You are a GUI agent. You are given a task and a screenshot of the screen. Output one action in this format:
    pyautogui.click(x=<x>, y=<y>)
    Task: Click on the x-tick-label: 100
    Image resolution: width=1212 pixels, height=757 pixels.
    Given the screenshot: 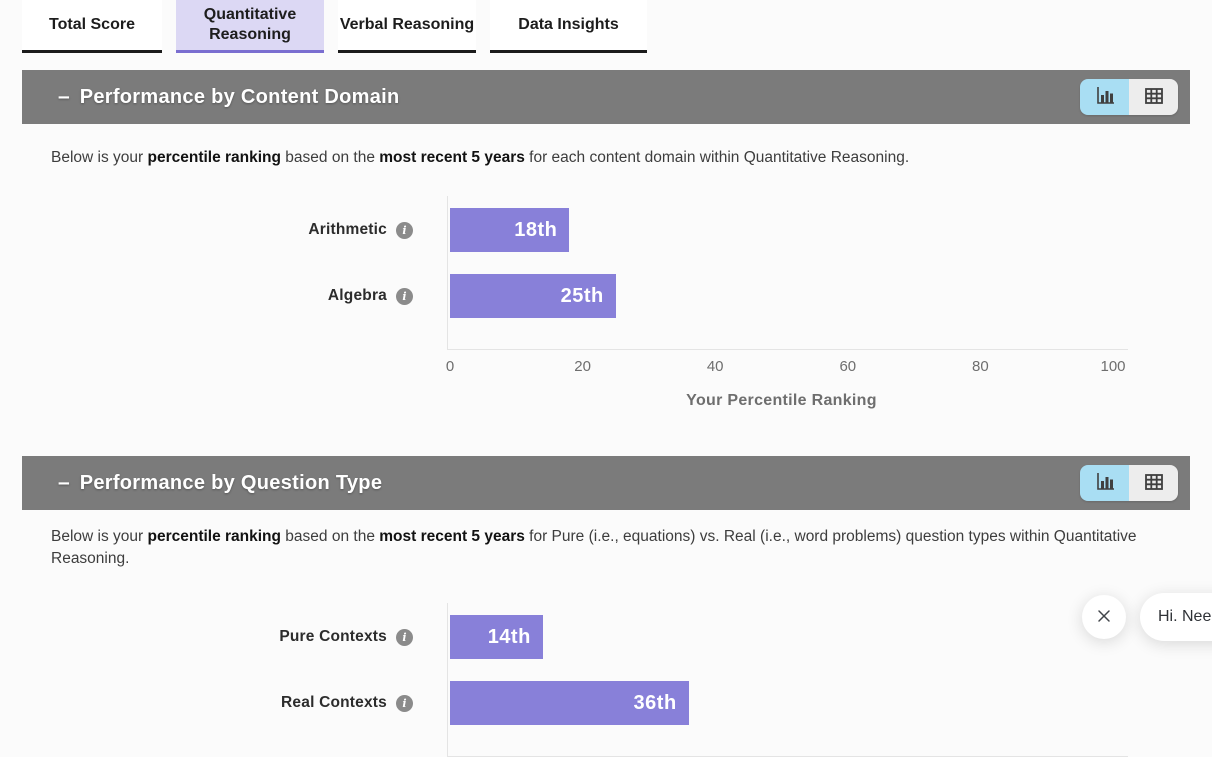 What is the action you would take?
    pyautogui.click(x=1113, y=366)
    